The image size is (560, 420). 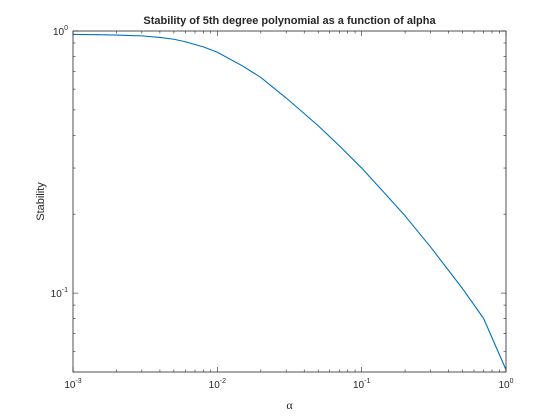 I want to click on x-tick-label: 10⁰, so click(x=505, y=384).